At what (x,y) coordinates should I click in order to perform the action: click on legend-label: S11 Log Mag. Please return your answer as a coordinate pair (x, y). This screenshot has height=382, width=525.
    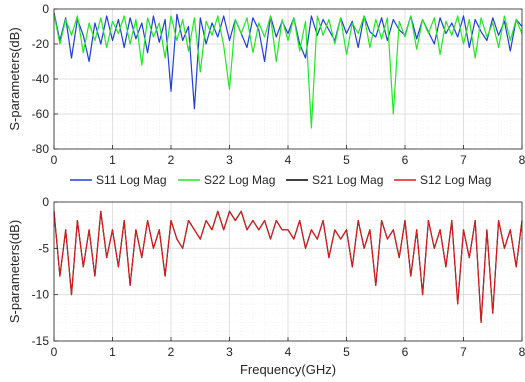
    Looking at the image, I should click on (131, 180).